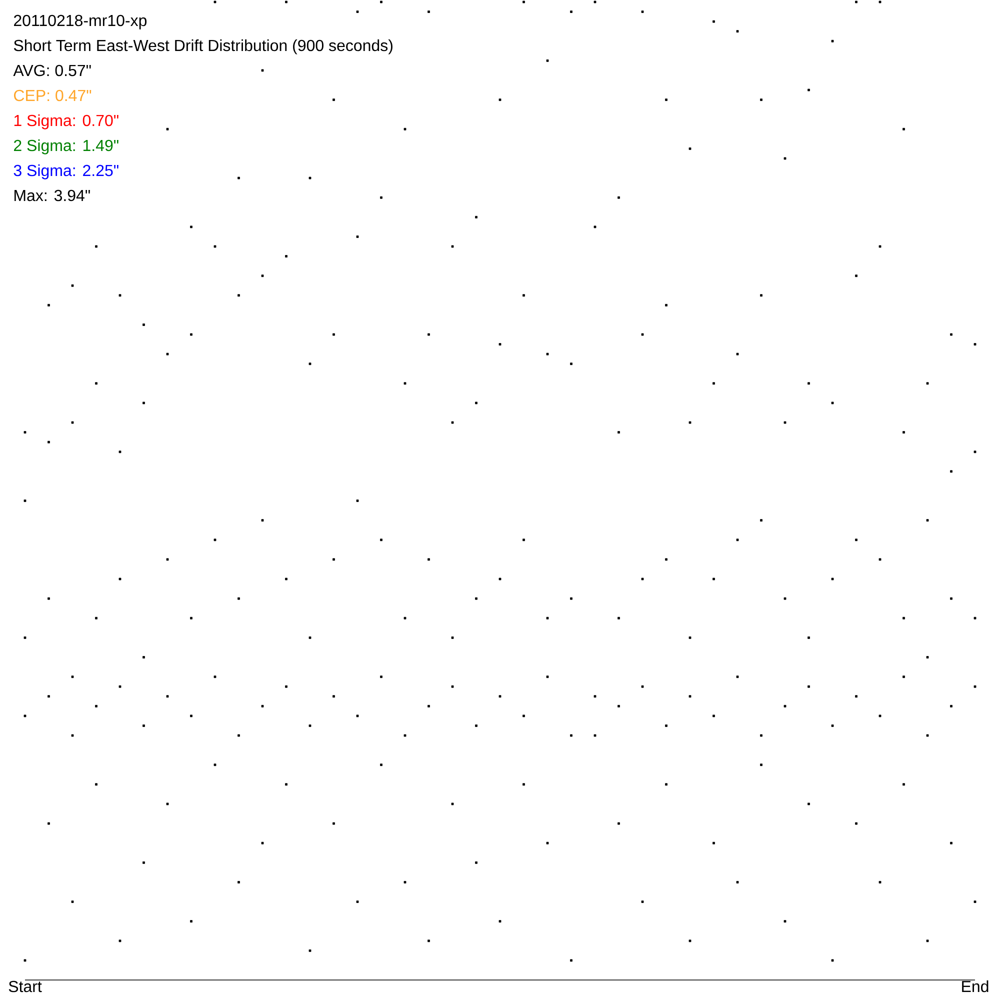 The height and width of the screenshot is (1000, 1000). I want to click on annotation: 2 Sigma: 1.49", so click(66, 146).